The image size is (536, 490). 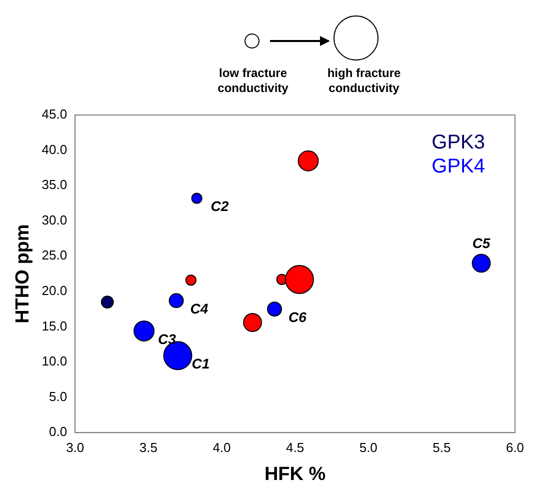 I want to click on y-tick-label: 35.0, so click(x=55, y=184).